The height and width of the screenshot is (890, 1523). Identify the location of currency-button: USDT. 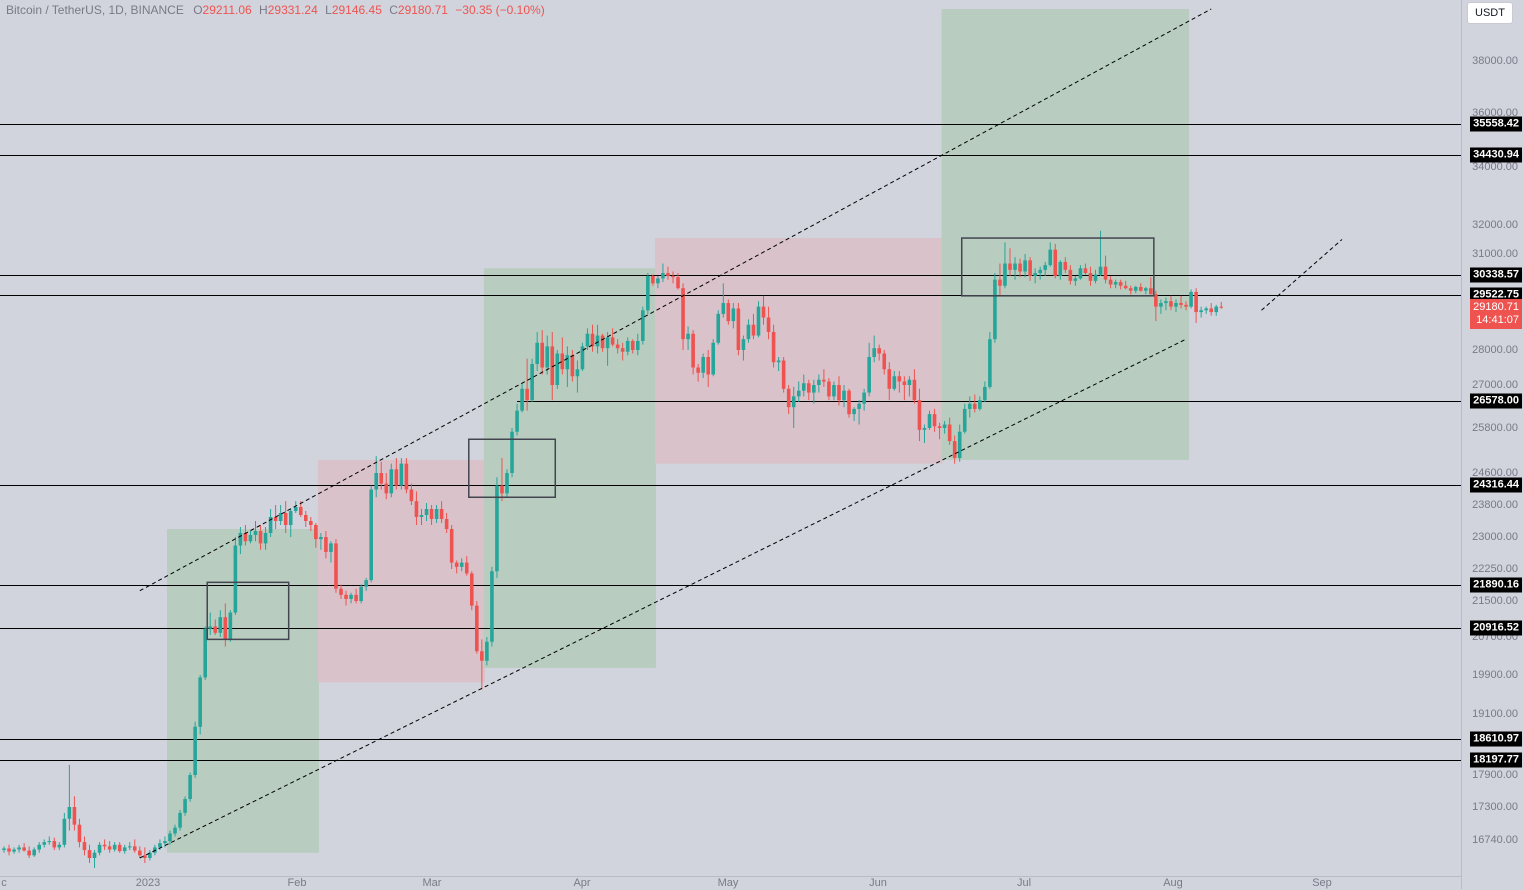
(1490, 13).